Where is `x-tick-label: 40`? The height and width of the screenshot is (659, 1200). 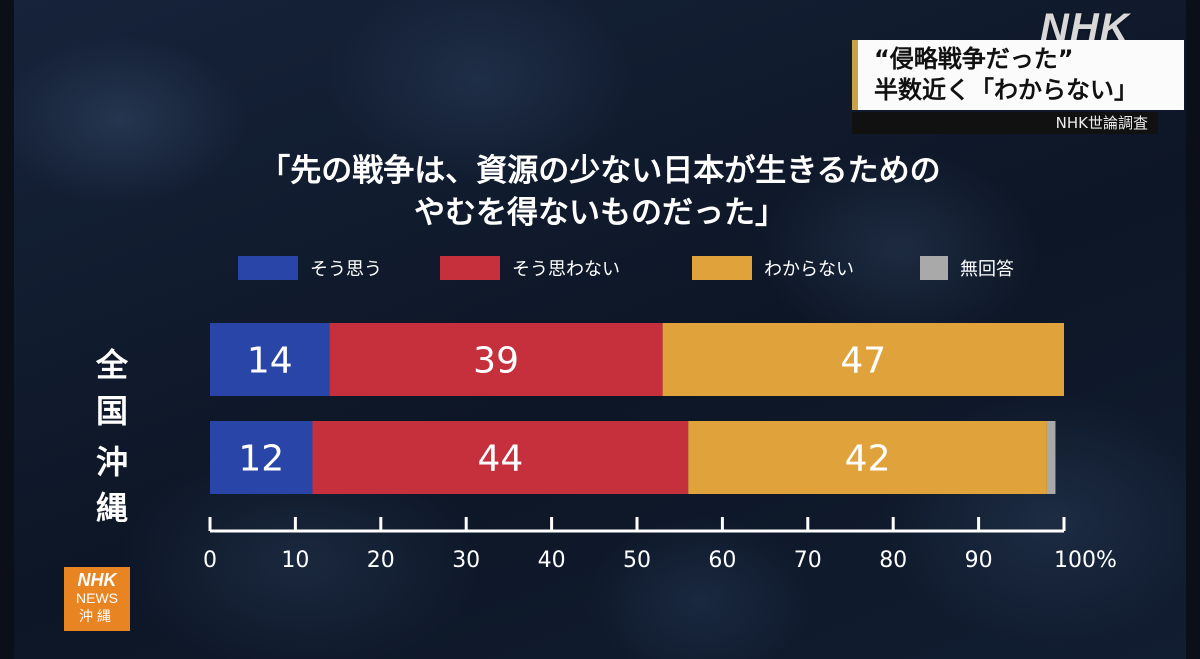
x-tick-label: 40 is located at coordinates (552, 560).